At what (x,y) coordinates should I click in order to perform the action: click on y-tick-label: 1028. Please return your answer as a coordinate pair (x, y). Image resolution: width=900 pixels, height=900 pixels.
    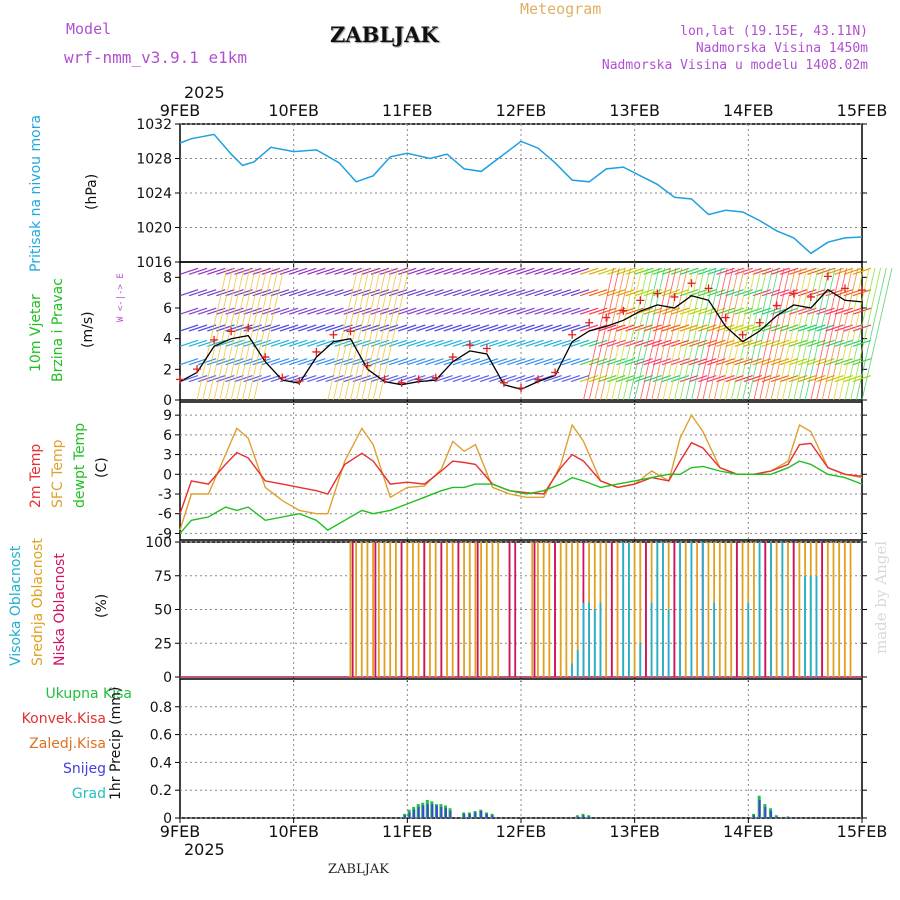
    Looking at the image, I should click on (154, 160).